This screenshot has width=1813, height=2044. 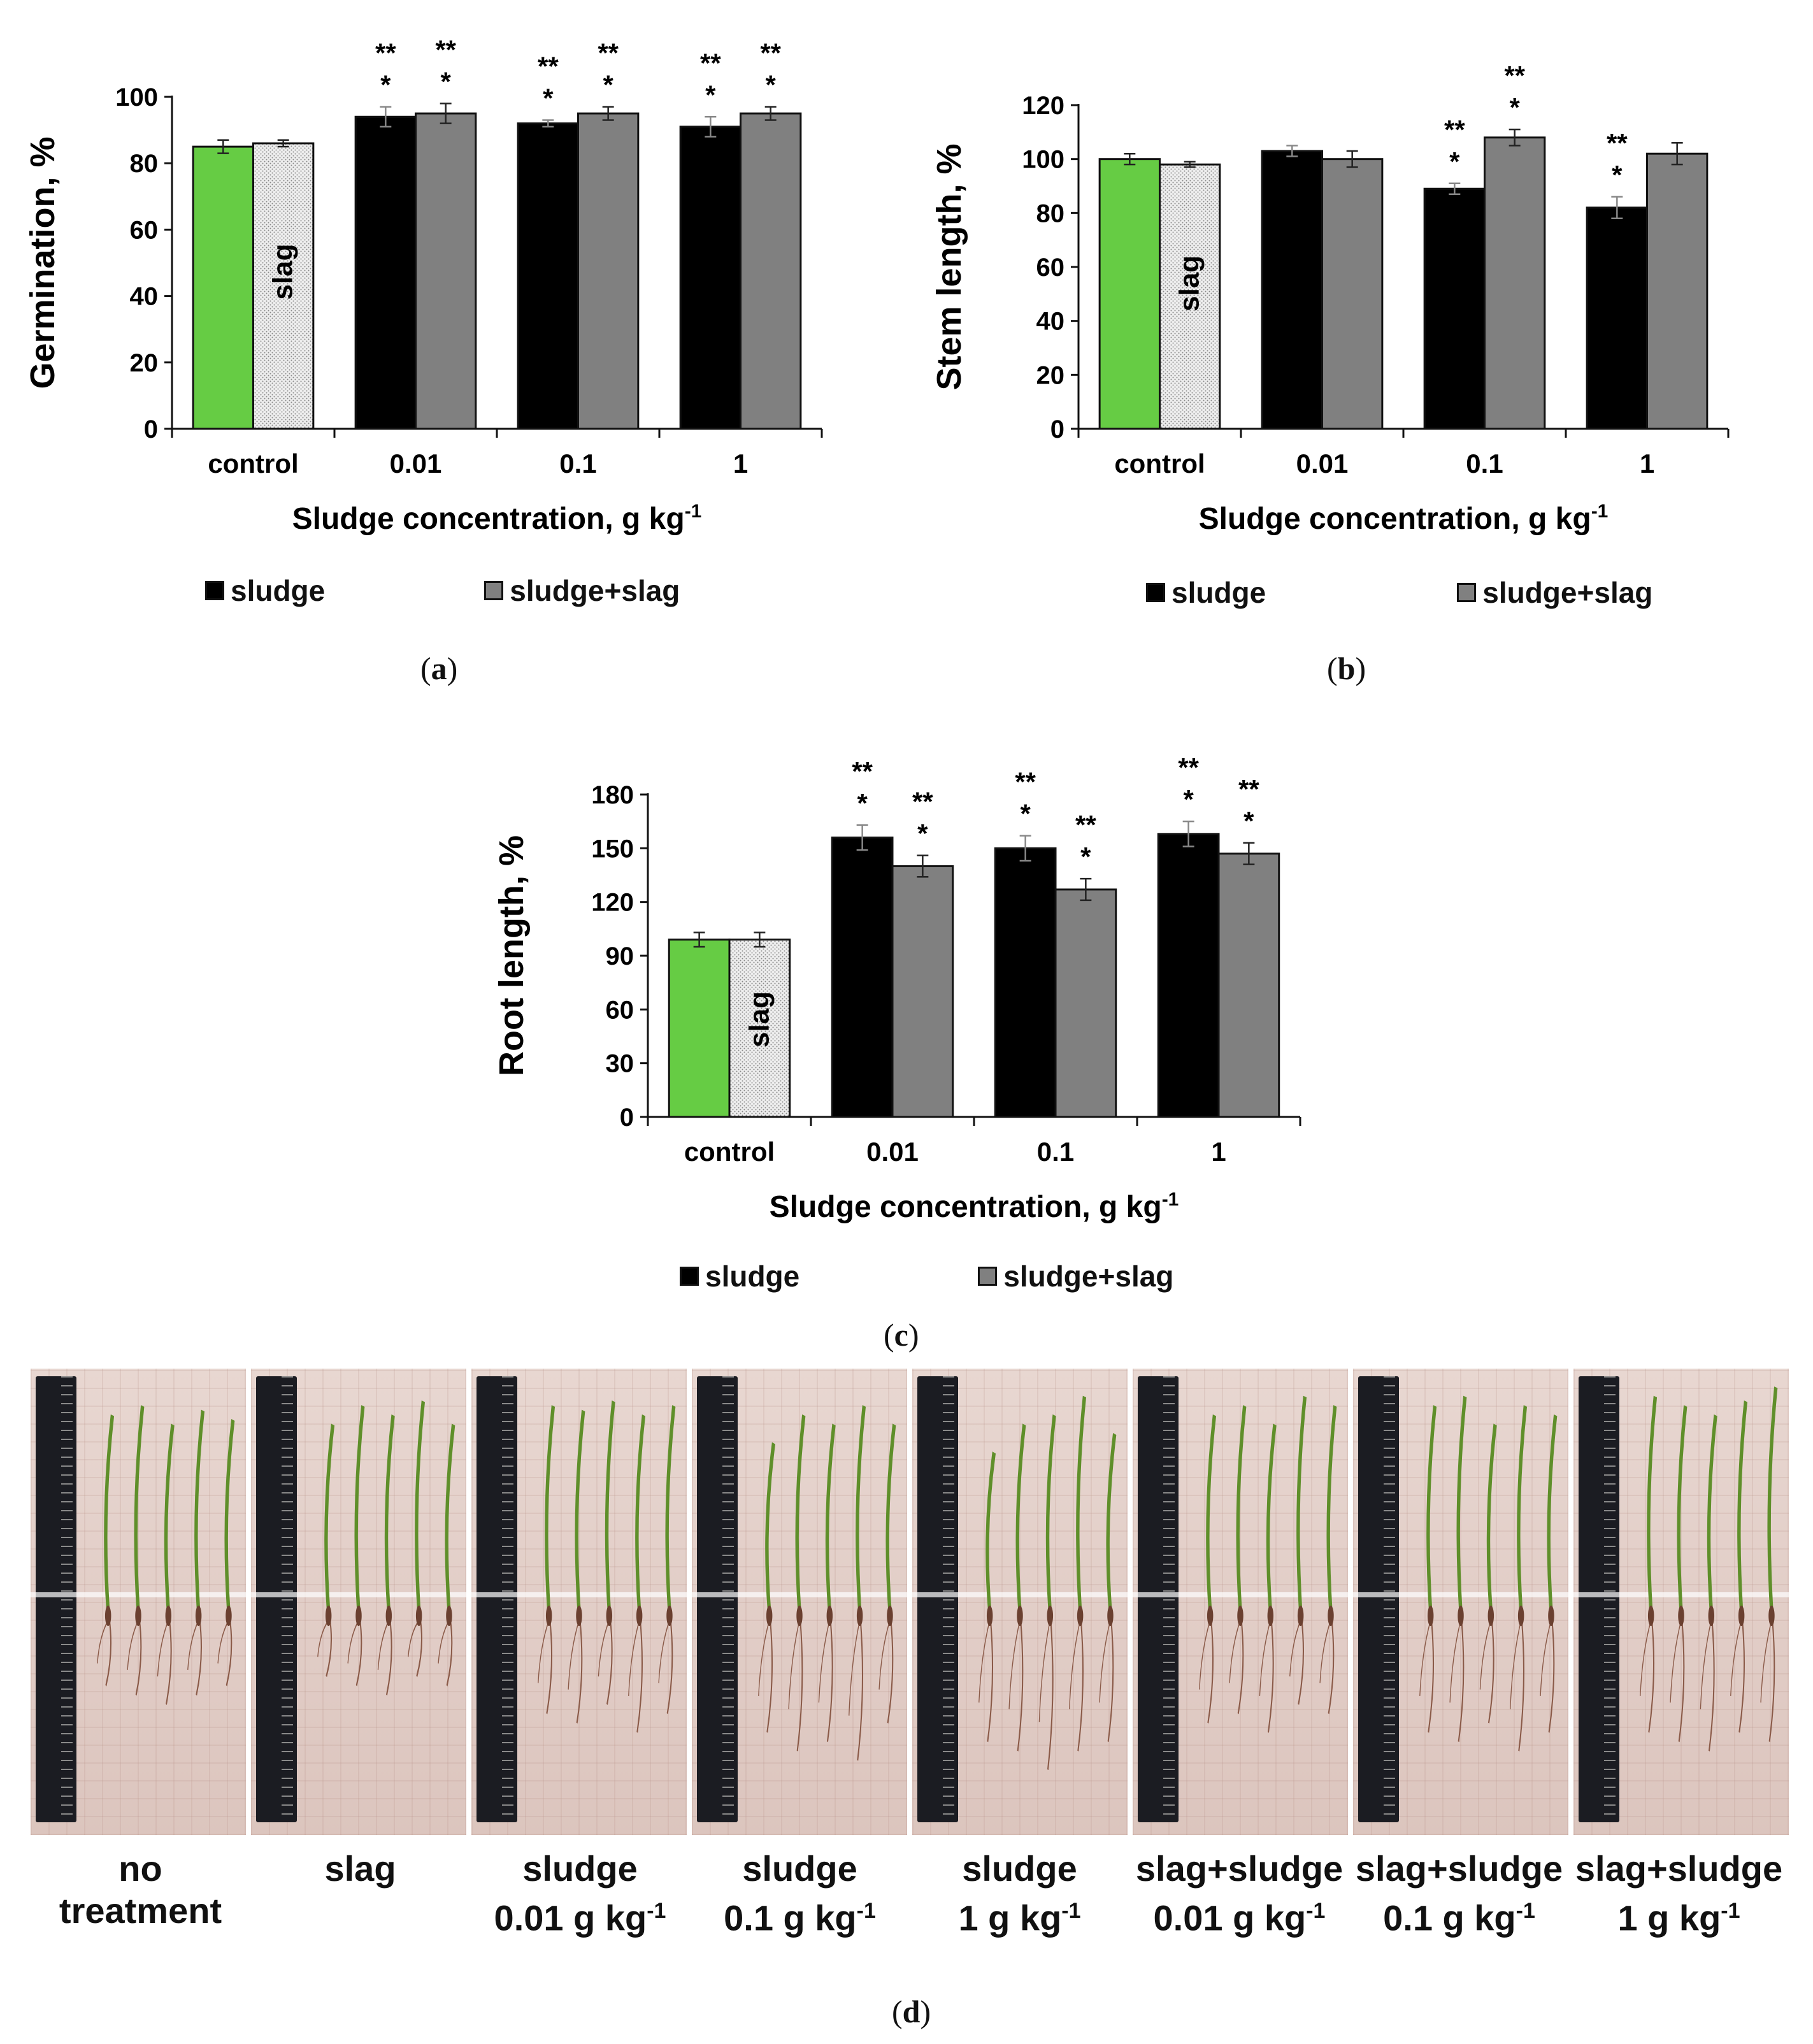 What do you see at coordinates (144, 363) in the screenshot?
I see `y-tick-label: 20` at bounding box center [144, 363].